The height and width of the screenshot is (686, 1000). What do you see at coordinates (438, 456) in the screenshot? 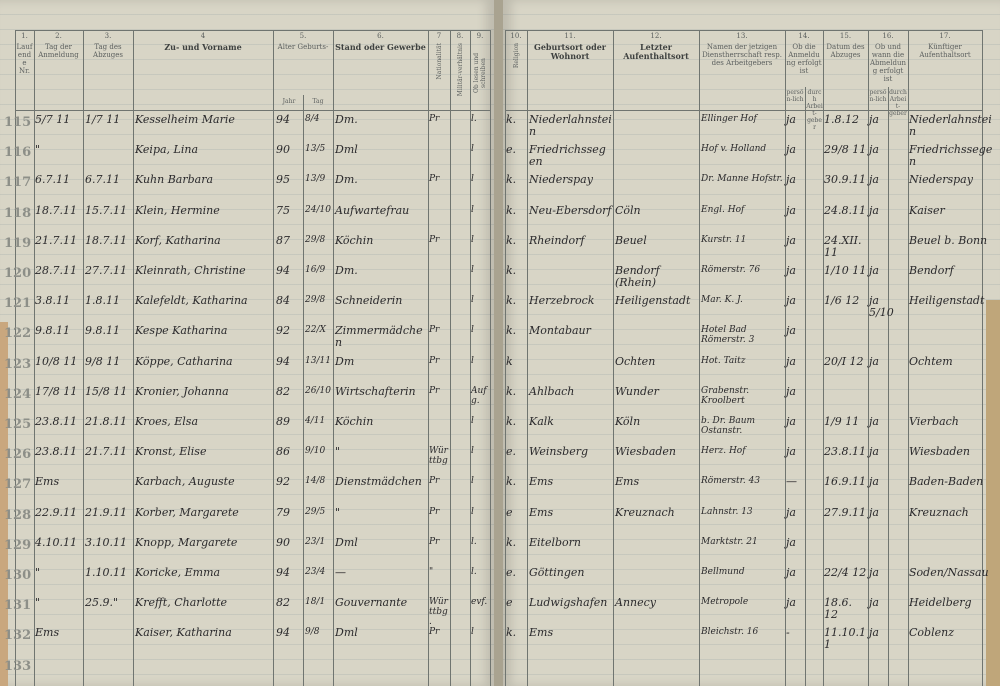
I see `row-nat: Württbg` at bounding box center [438, 456].